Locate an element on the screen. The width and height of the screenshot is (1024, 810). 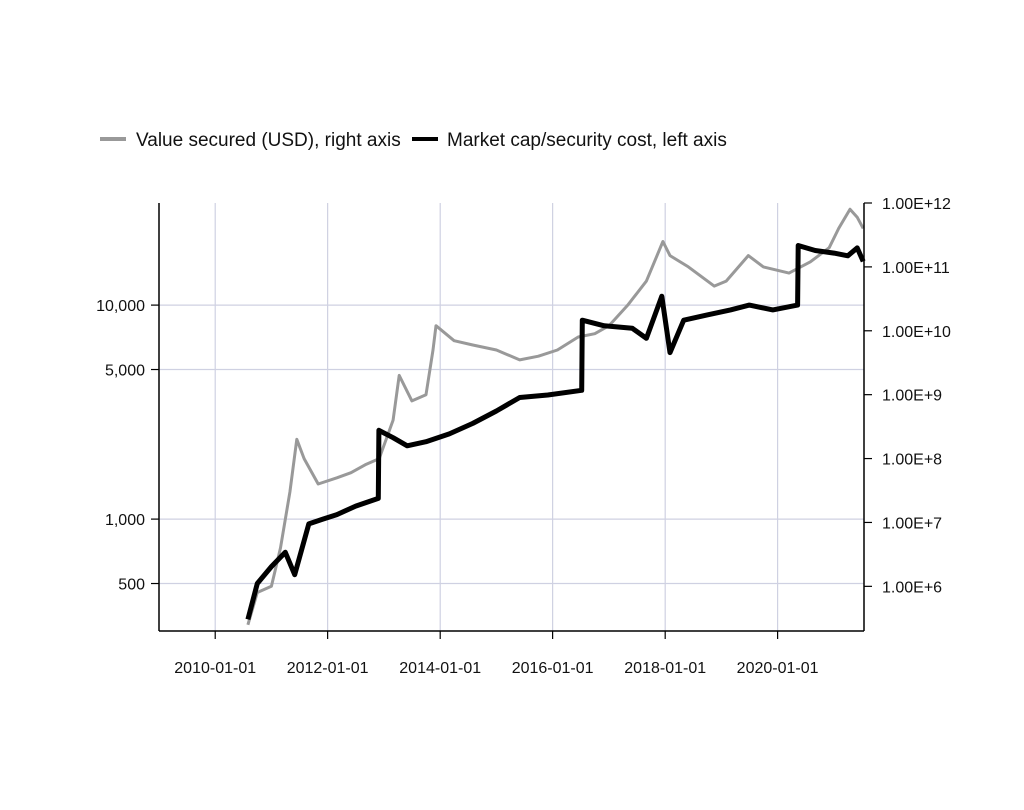
x-tick-label: 2016-01-01 is located at coordinates (553, 668).